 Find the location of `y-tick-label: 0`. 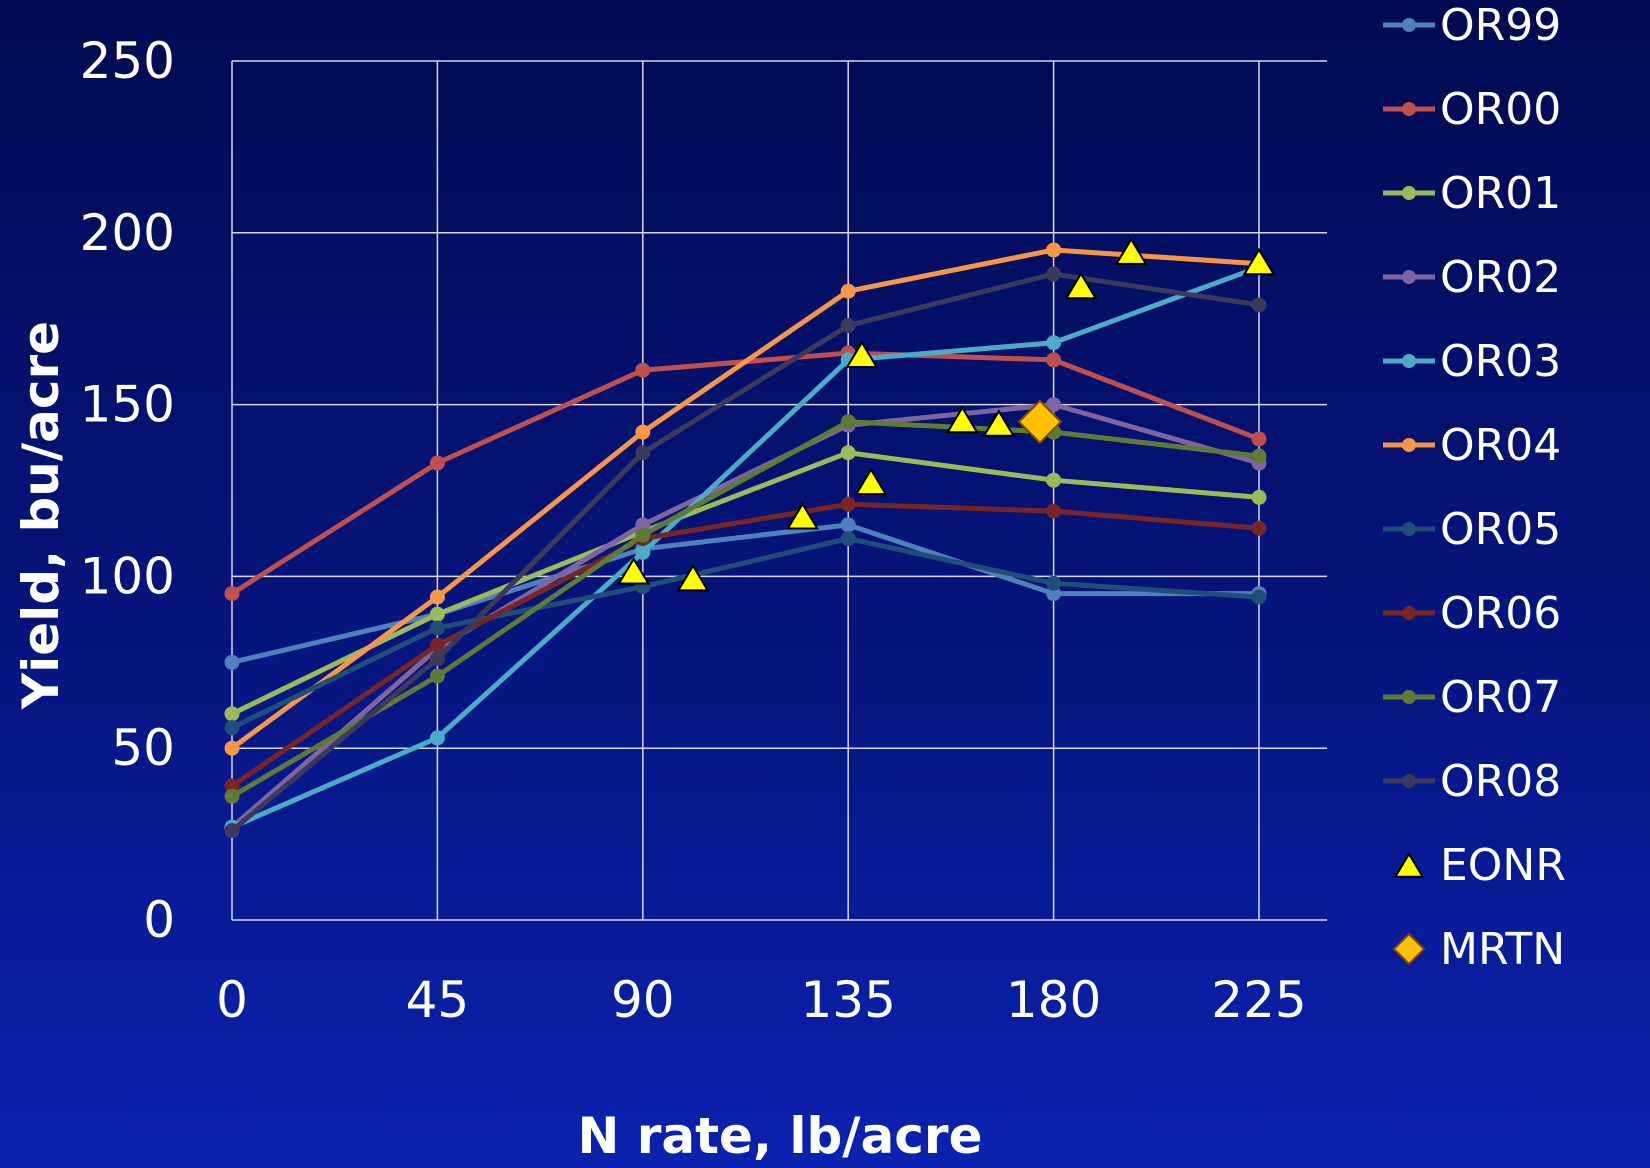

y-tick-label: 0 is located at coordinates (159, 920).